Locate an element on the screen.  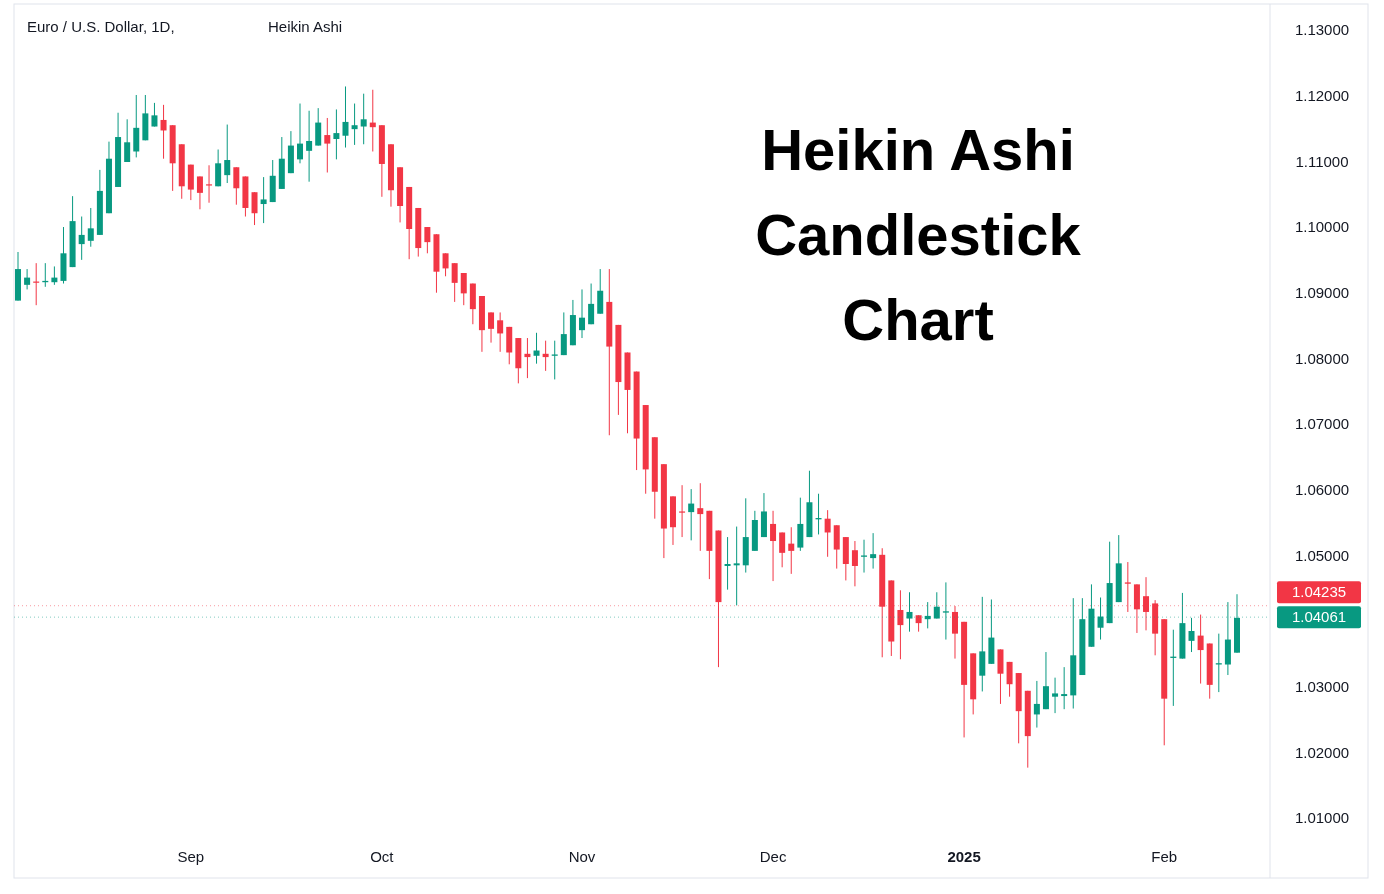
y-tick-label: 1.03000 is located at coordinates (1322, 687).